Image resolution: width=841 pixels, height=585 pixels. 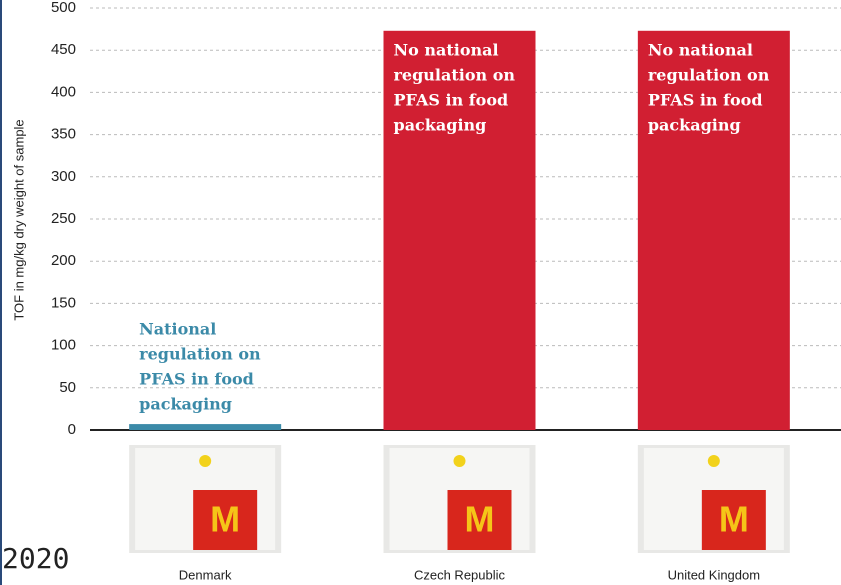 I want to click on y-tick-label: 100, so click(x=63, y=345).